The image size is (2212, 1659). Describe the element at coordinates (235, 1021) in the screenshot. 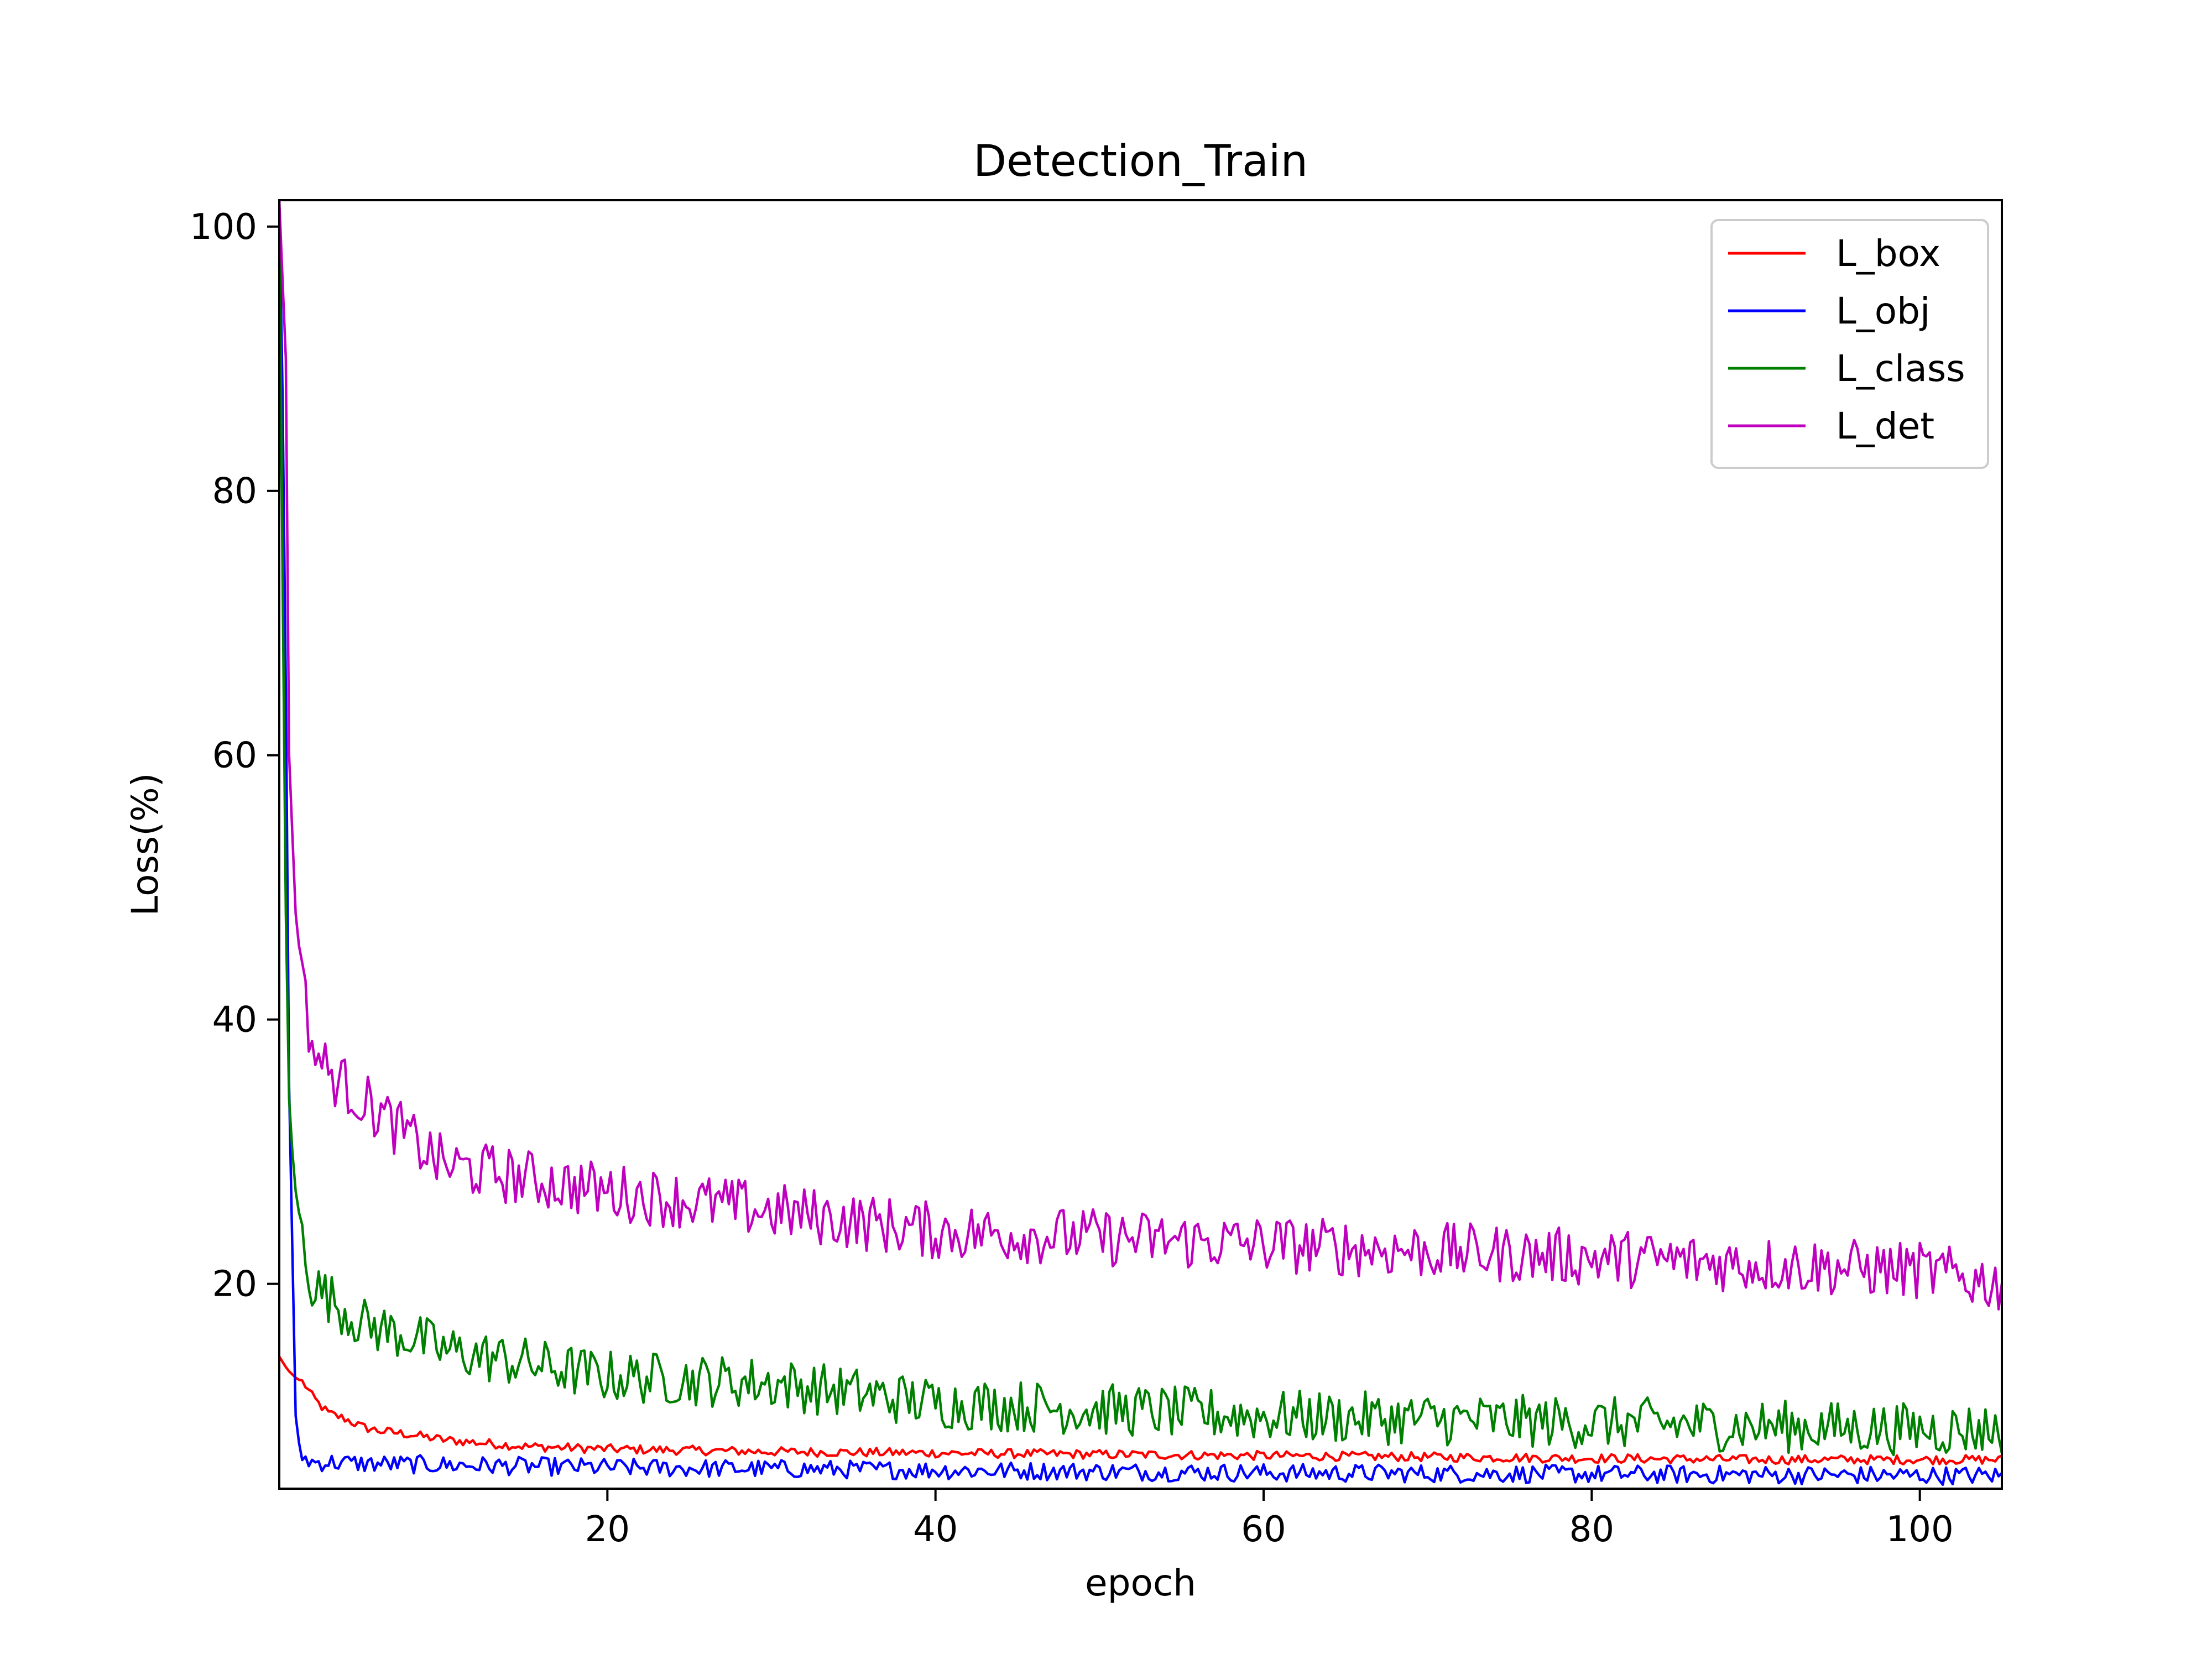

I see `y-tick-label: 40` at that location.